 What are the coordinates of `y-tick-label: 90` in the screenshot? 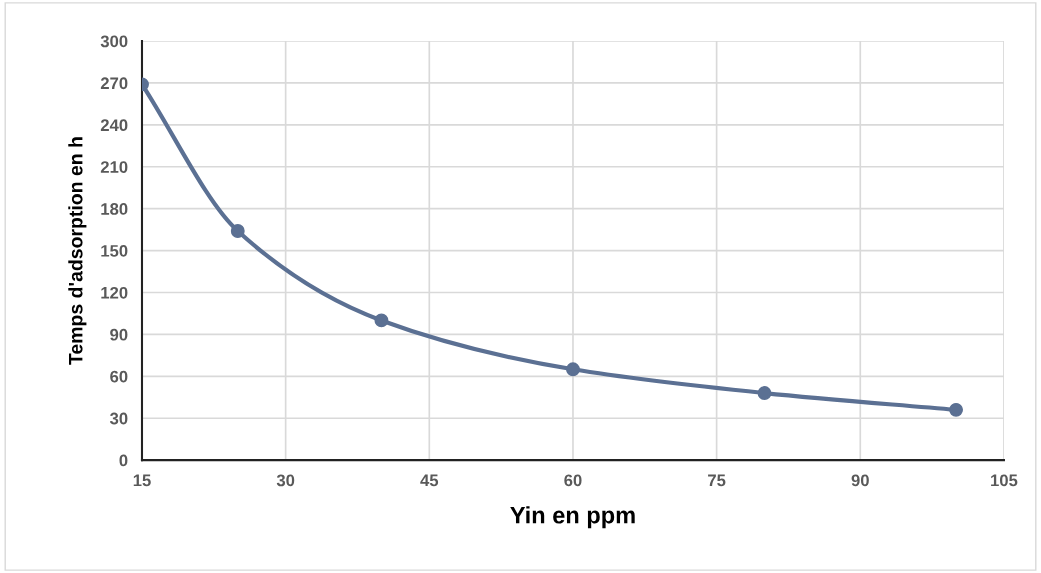 It's located at (119, 334).